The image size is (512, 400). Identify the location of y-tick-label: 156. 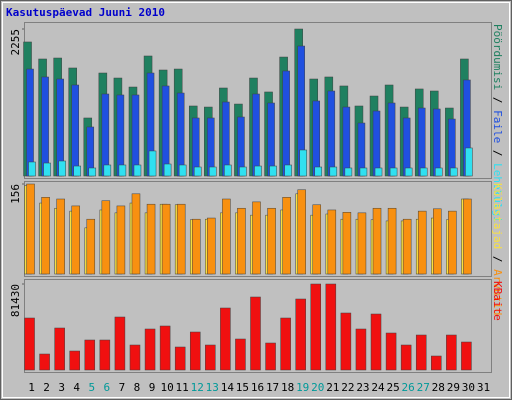
(15, 194).